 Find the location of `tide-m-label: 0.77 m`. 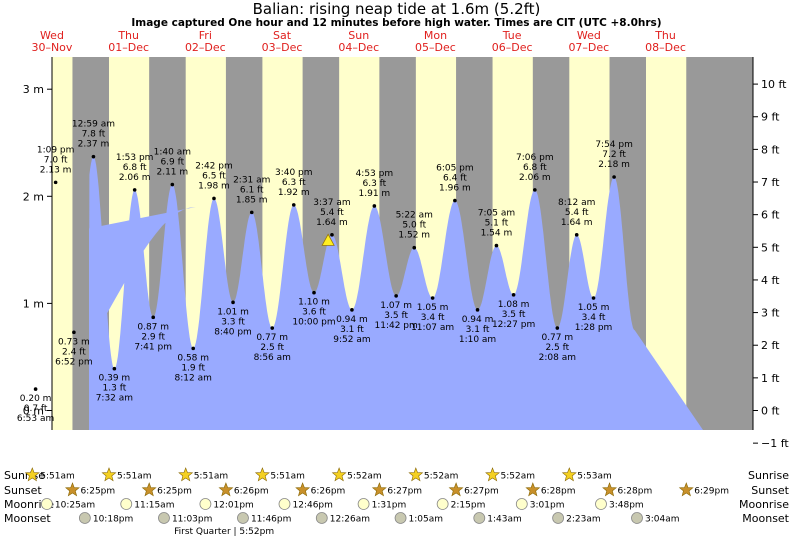

tide-m-label: 0.77 m is located at coordinates (557, 338).